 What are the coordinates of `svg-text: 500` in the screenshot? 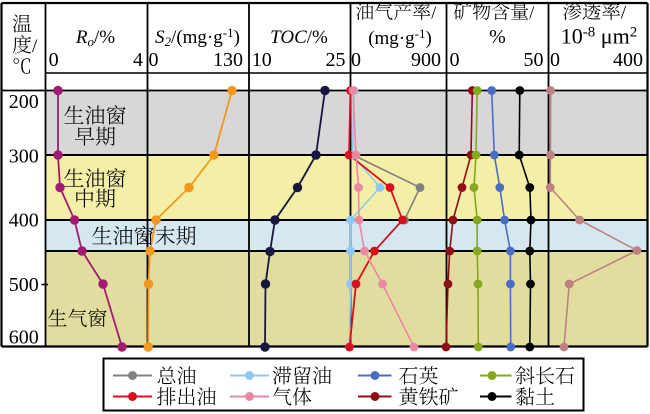 It's located at (24, 285).